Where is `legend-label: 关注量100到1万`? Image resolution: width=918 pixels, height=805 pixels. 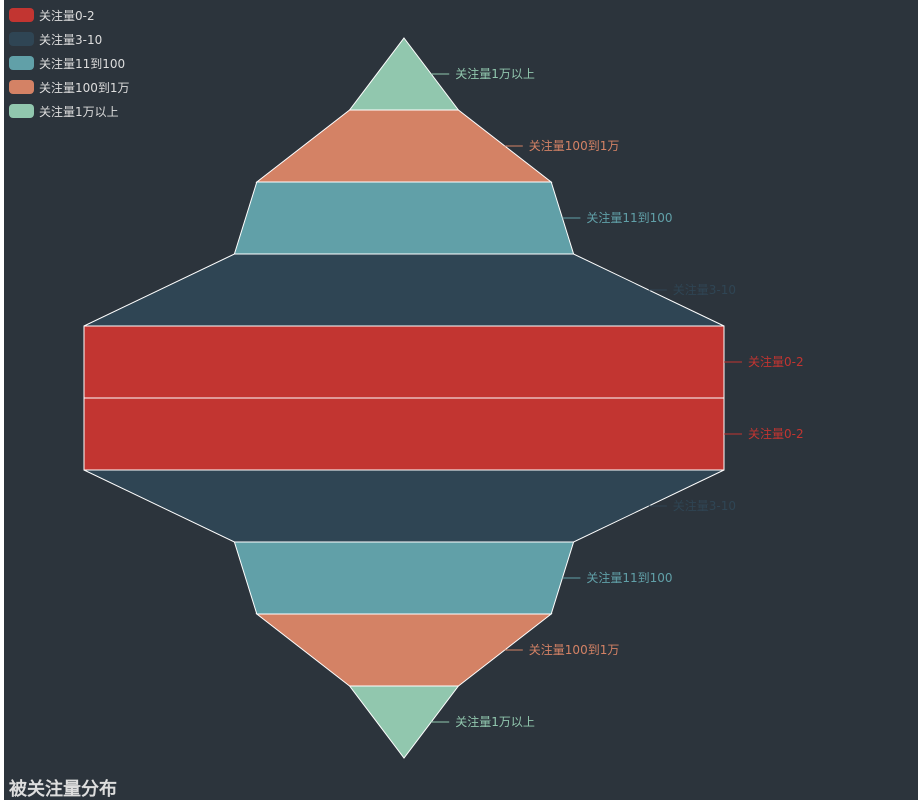 legend-label: 关注量100到1万 is located at coordinates (84, 87).